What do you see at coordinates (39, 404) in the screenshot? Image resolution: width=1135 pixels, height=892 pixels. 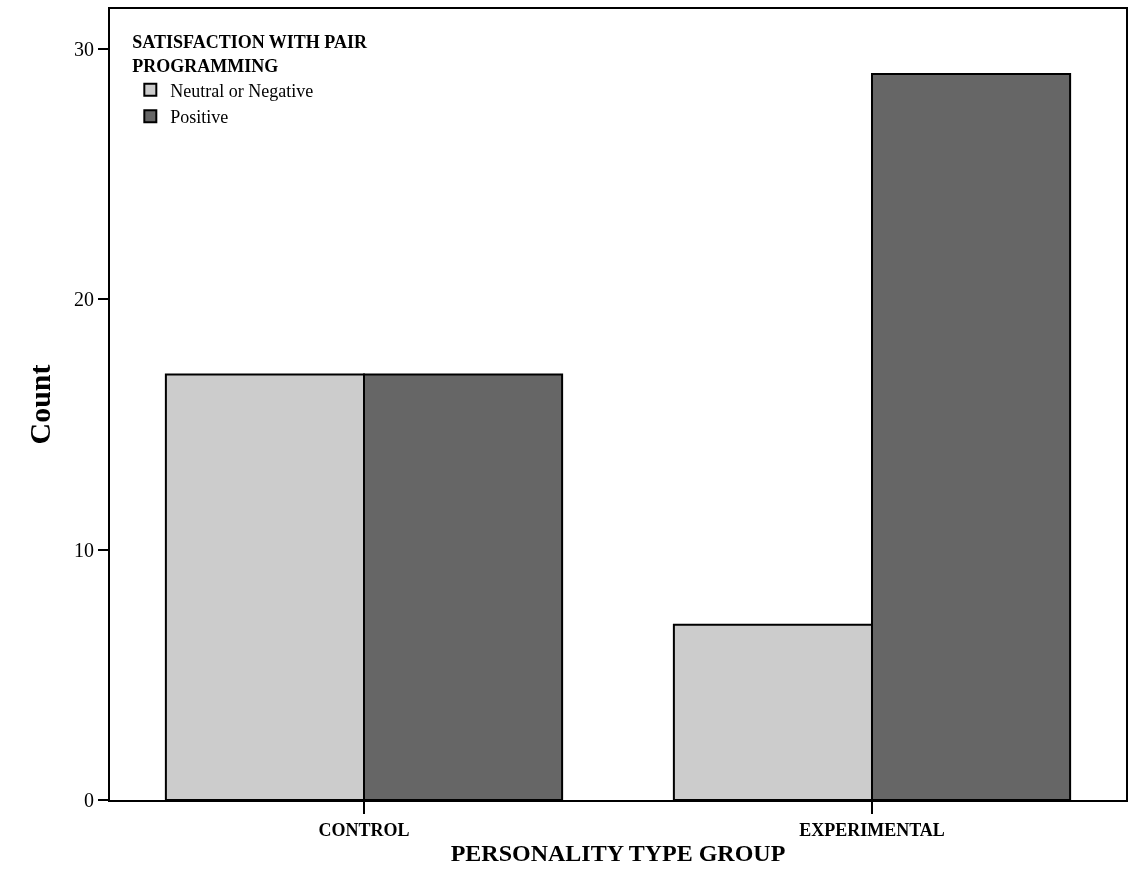 I see `y-axis-title: Count` at bounding box center [39, 404].